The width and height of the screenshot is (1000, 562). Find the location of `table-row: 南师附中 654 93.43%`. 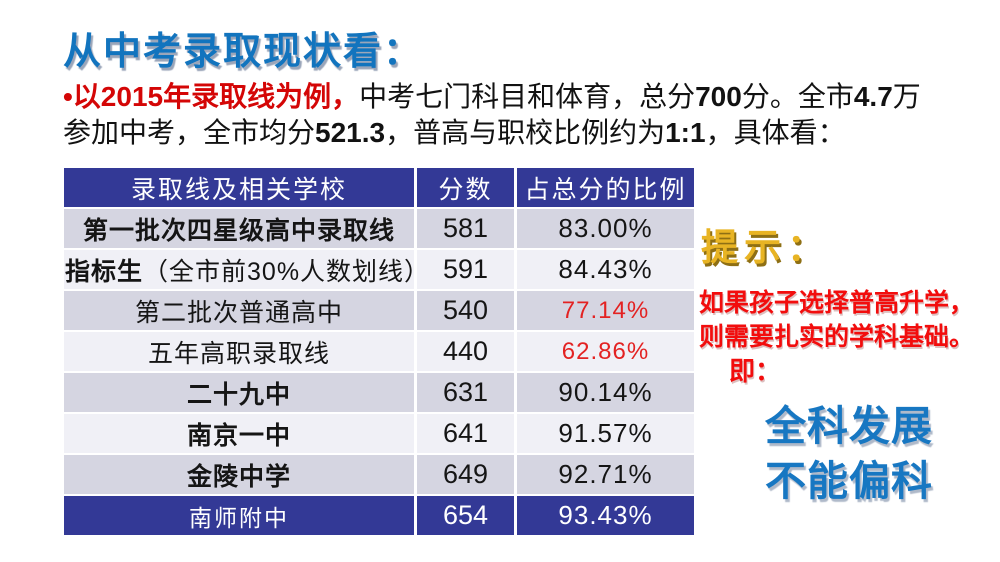

table-row: 南师附中 654 93.43% is located at coordinates (379, 515).